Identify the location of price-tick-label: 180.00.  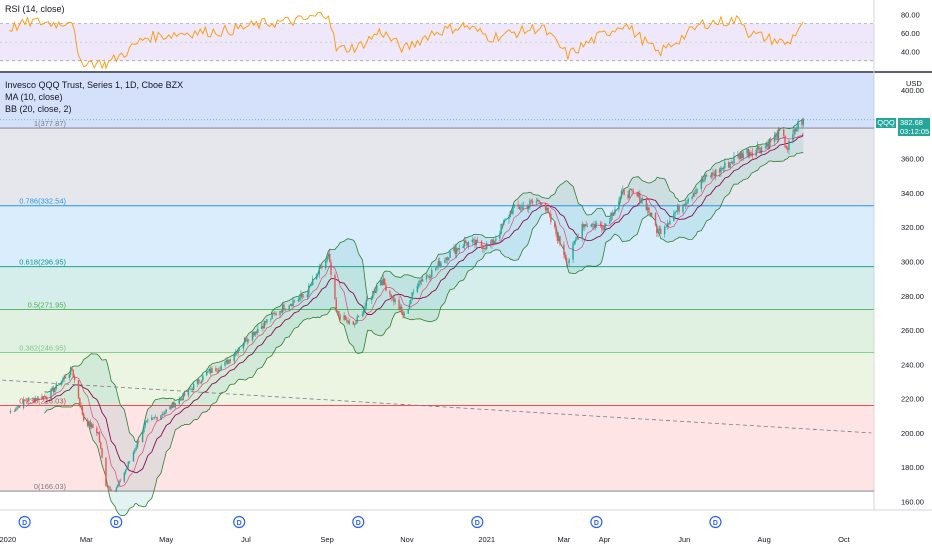
(912, 467).